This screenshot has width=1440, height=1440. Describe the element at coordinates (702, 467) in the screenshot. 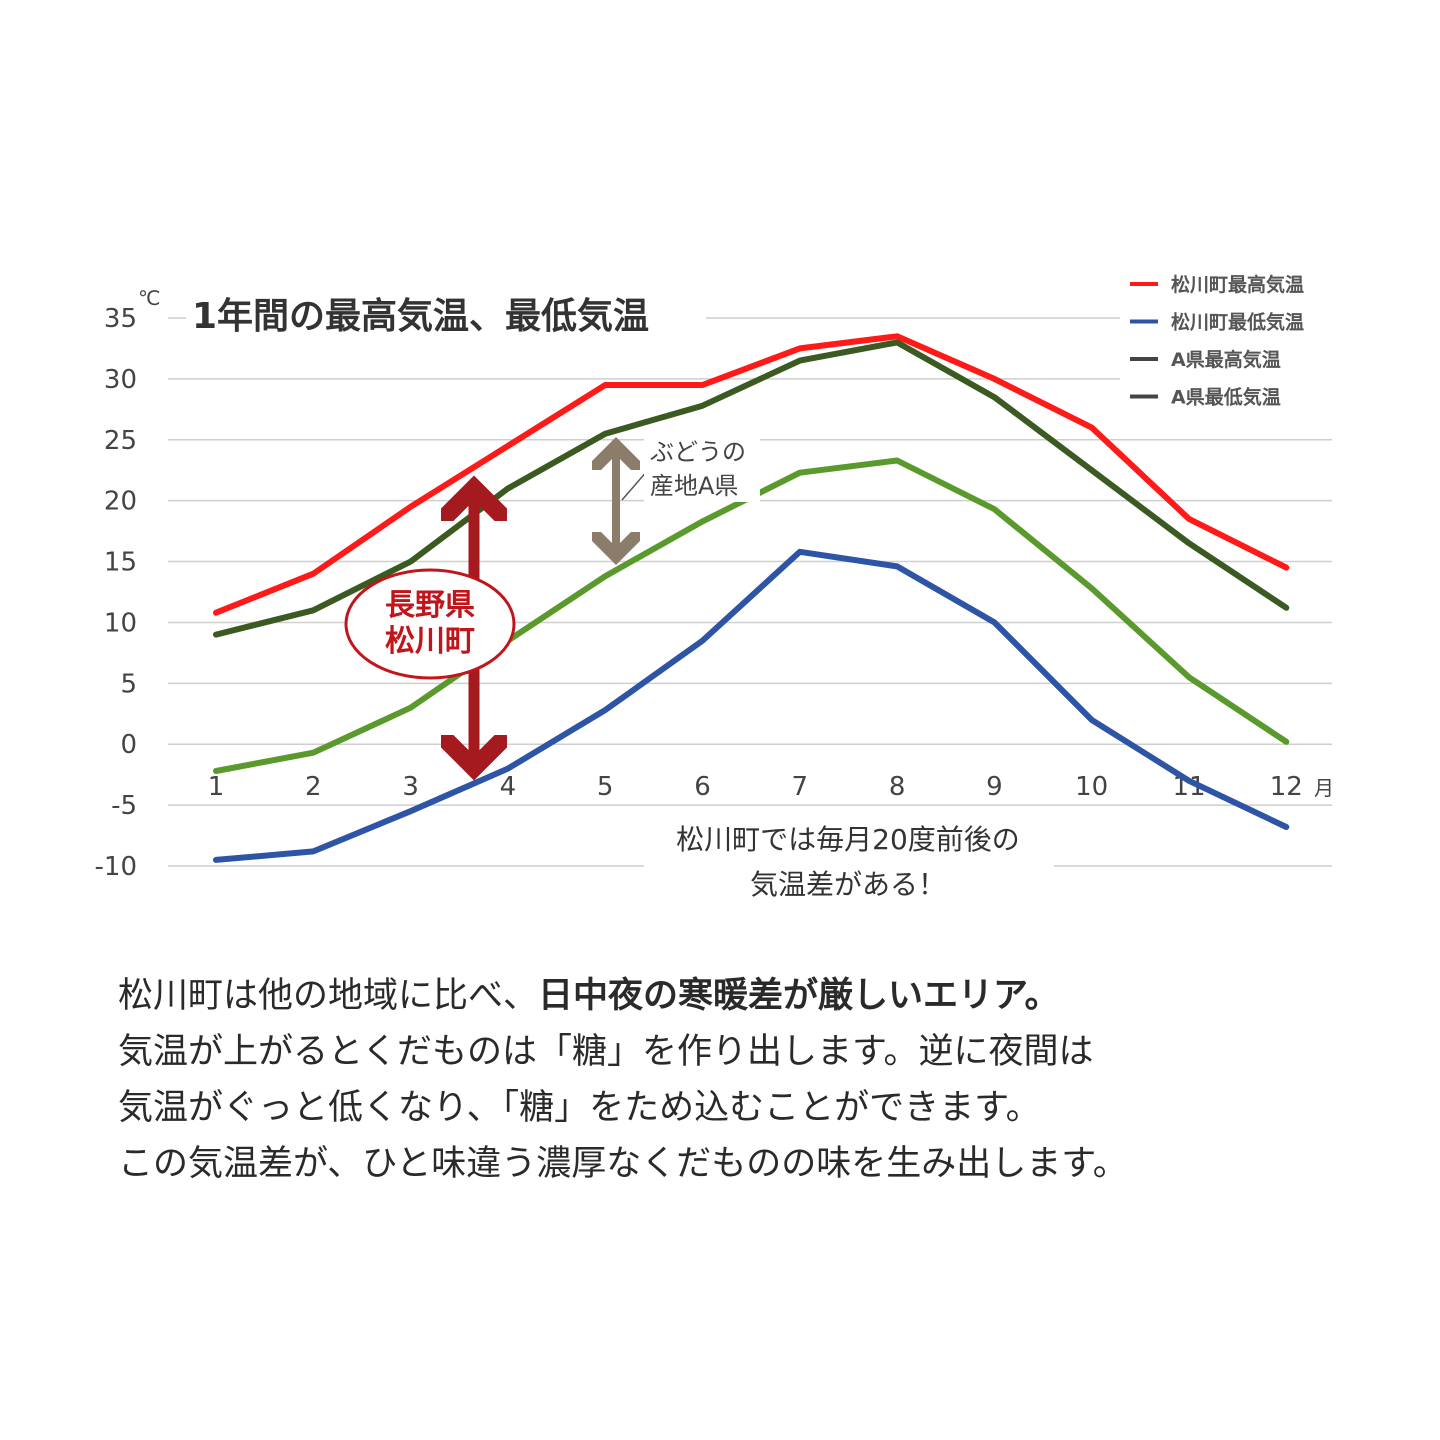

I see `grape-label-background` at that location.